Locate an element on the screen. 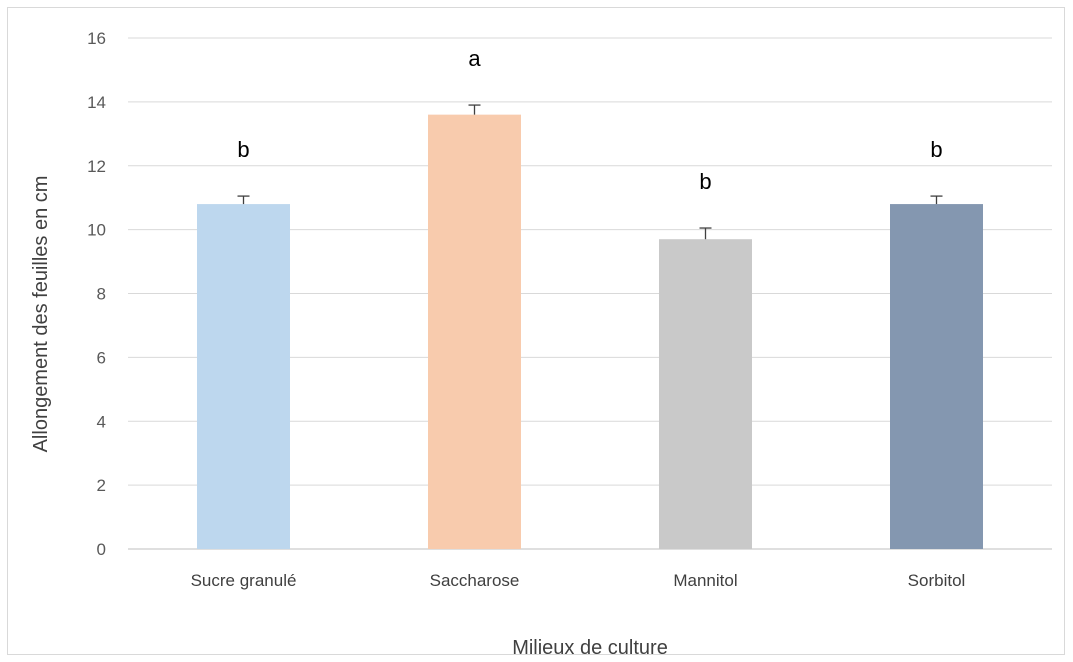 The image size is (1073, 662). y-tick-label: 8 is located at coordinates (101, 294).